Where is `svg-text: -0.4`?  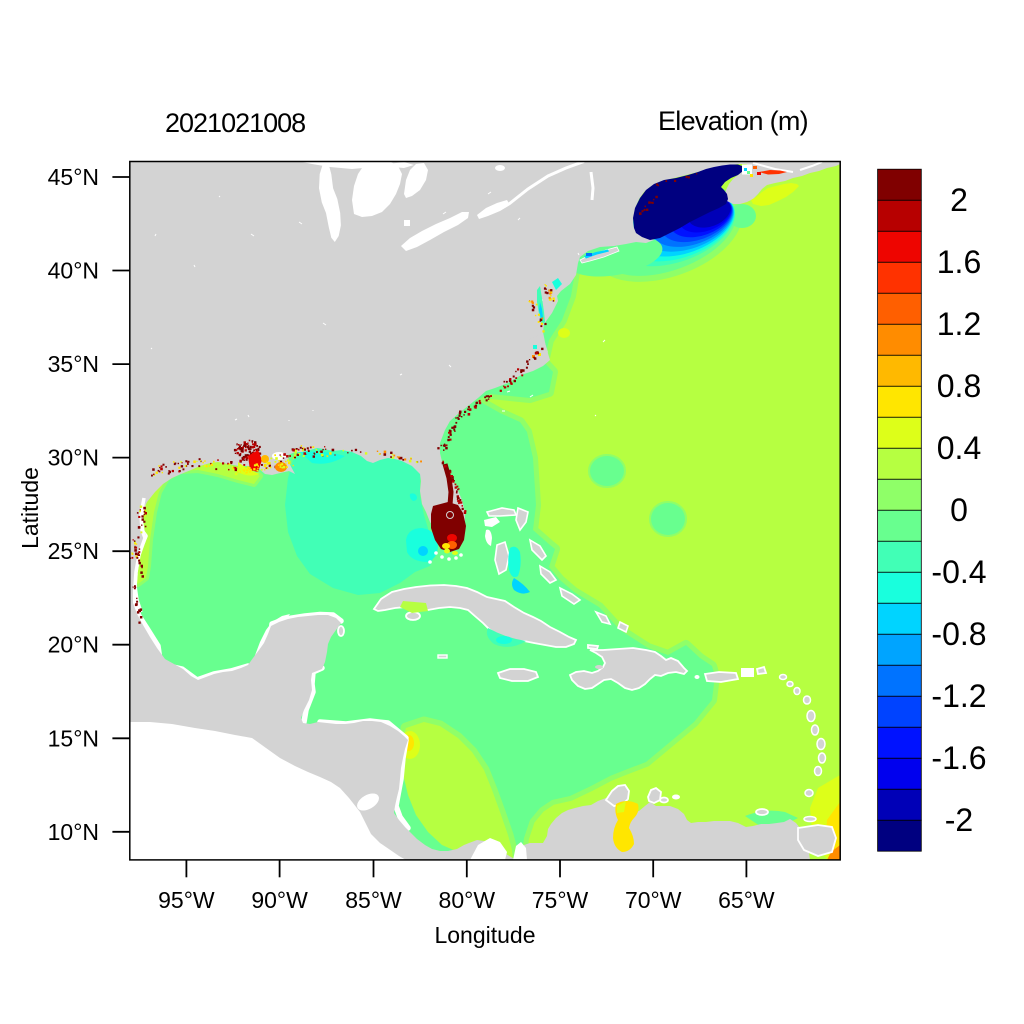
svg-text: -0.4 is located at coordinates (958, 572).